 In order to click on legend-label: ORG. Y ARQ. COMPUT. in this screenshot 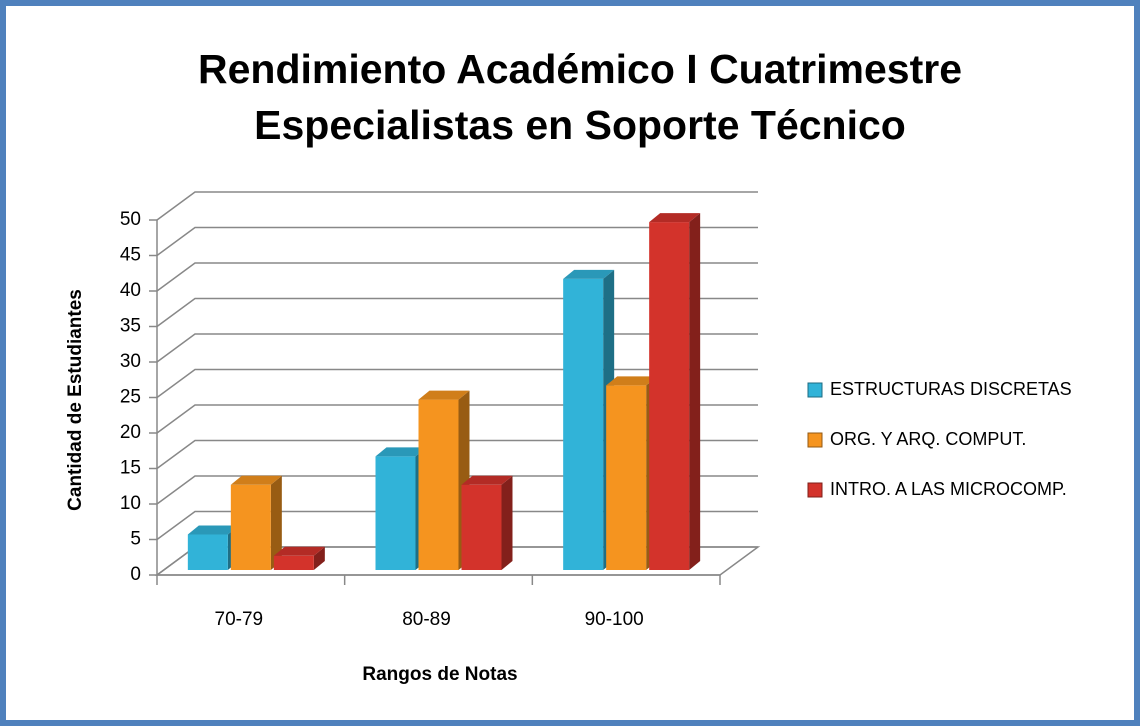, I will do `click(928, 439)`.